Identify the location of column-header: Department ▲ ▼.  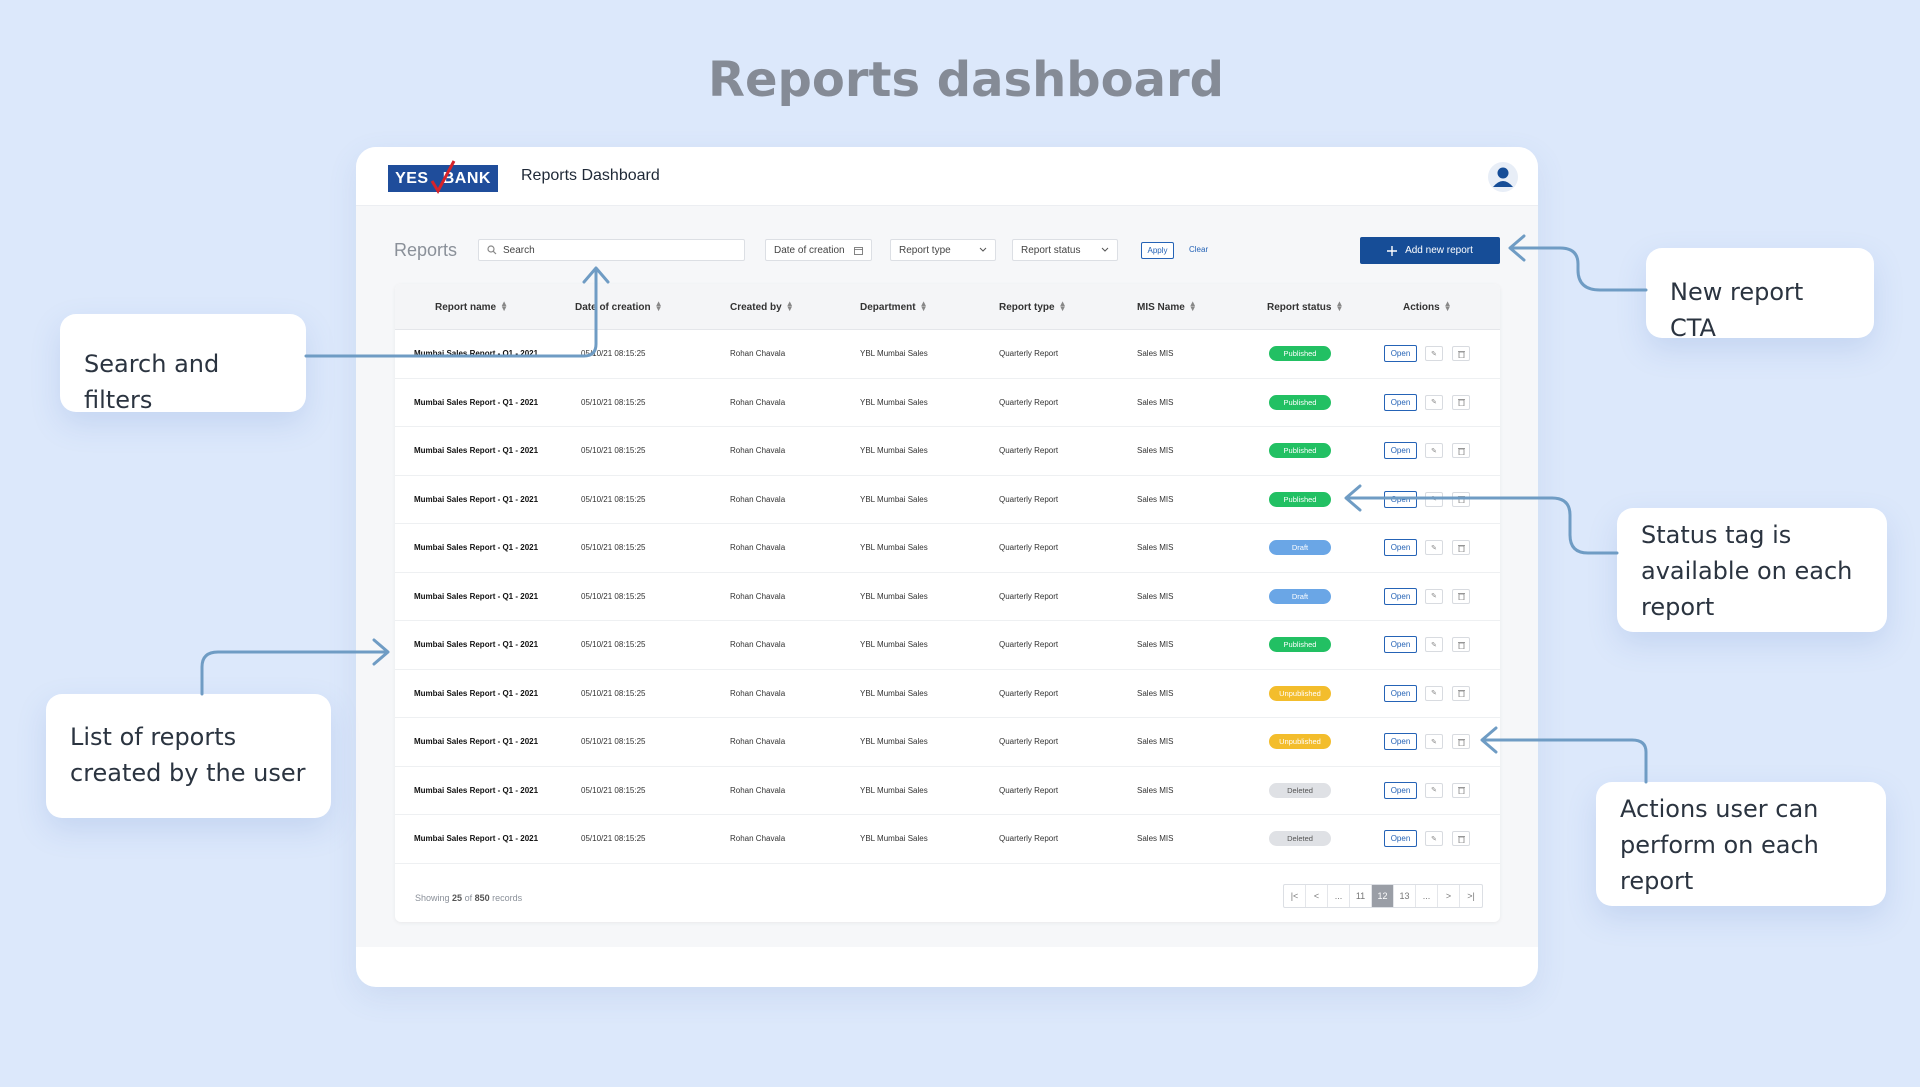
(894, 307).